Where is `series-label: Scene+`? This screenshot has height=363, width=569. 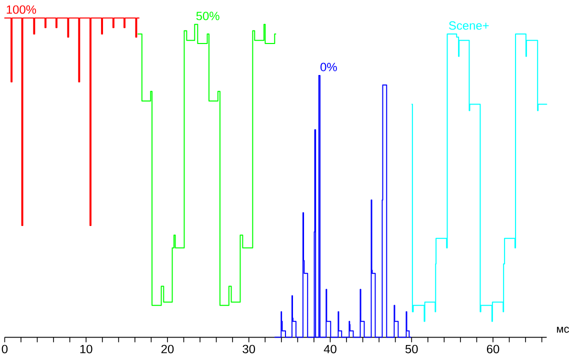 series-label: Scene+ is located at coordinates (469, 25).